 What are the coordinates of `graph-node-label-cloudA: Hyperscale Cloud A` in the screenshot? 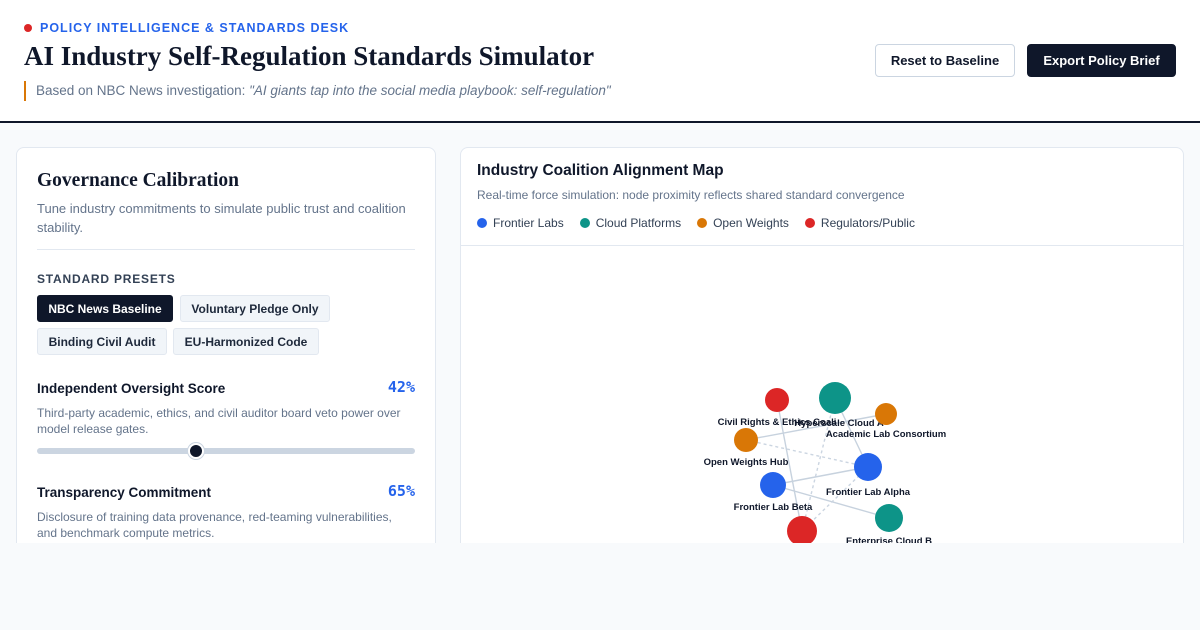 It's located at (839, 423).